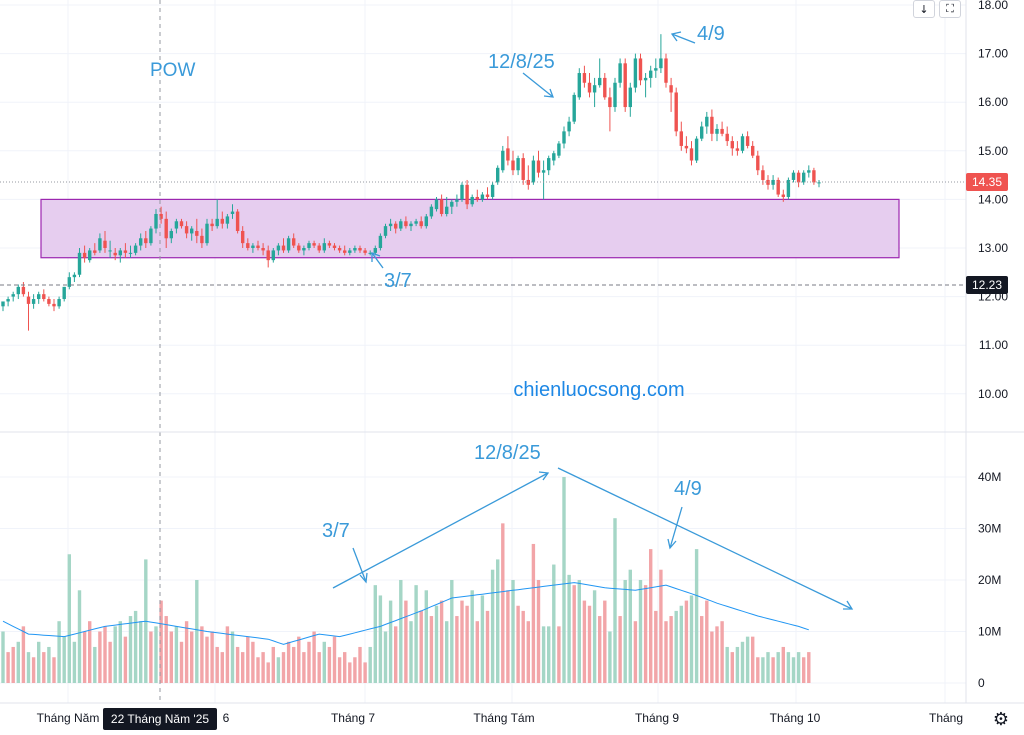  What do you see at coordinates (172, 70) in the screenshot?
I see `symbol-label: POW` at bounding box center [172, 70].